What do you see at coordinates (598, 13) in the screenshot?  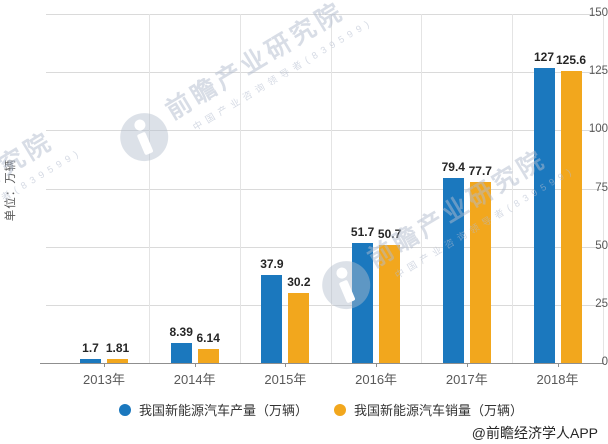 I see `y-tick-label: 150` at bounding box center [598, 13].